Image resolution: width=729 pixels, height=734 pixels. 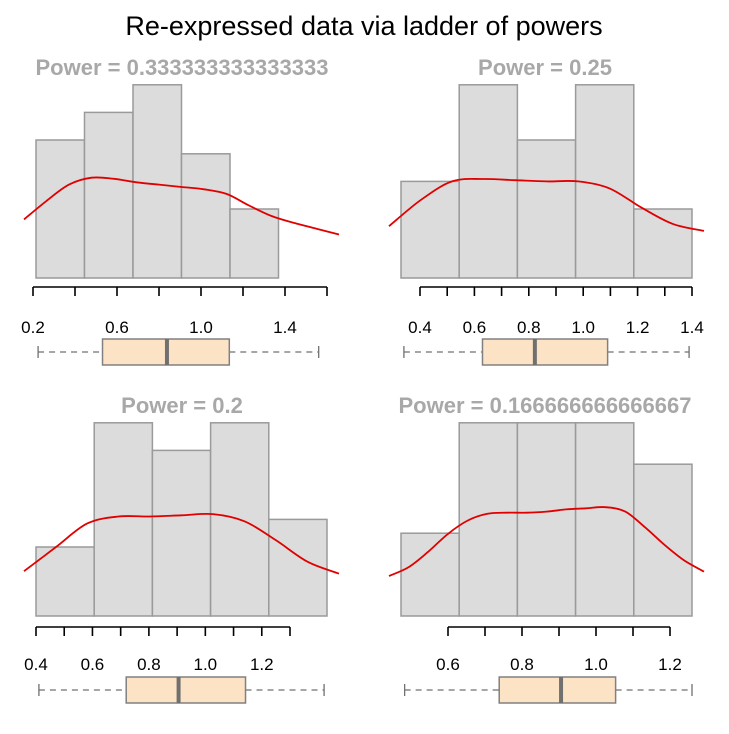 I want to click on panel-title: Power = 0.333333333333333, so click(x=182, y=67).